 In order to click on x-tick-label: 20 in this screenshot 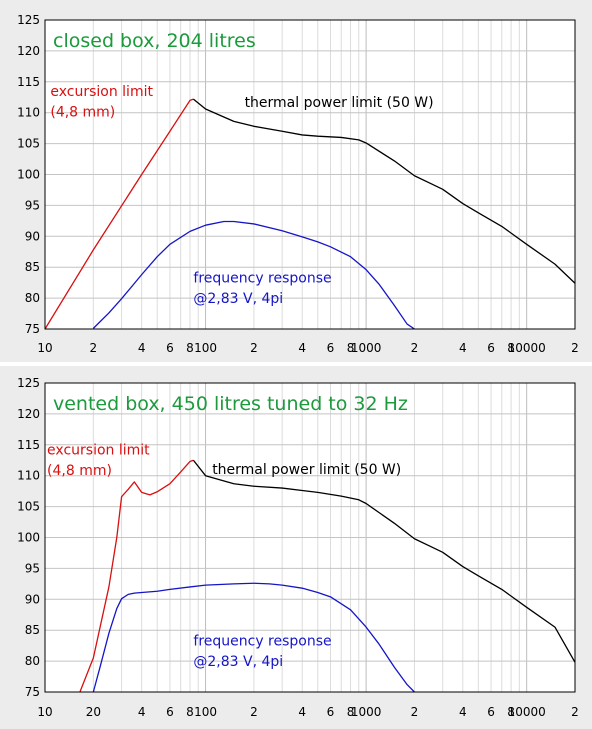, I will do `click(93, 712)`.